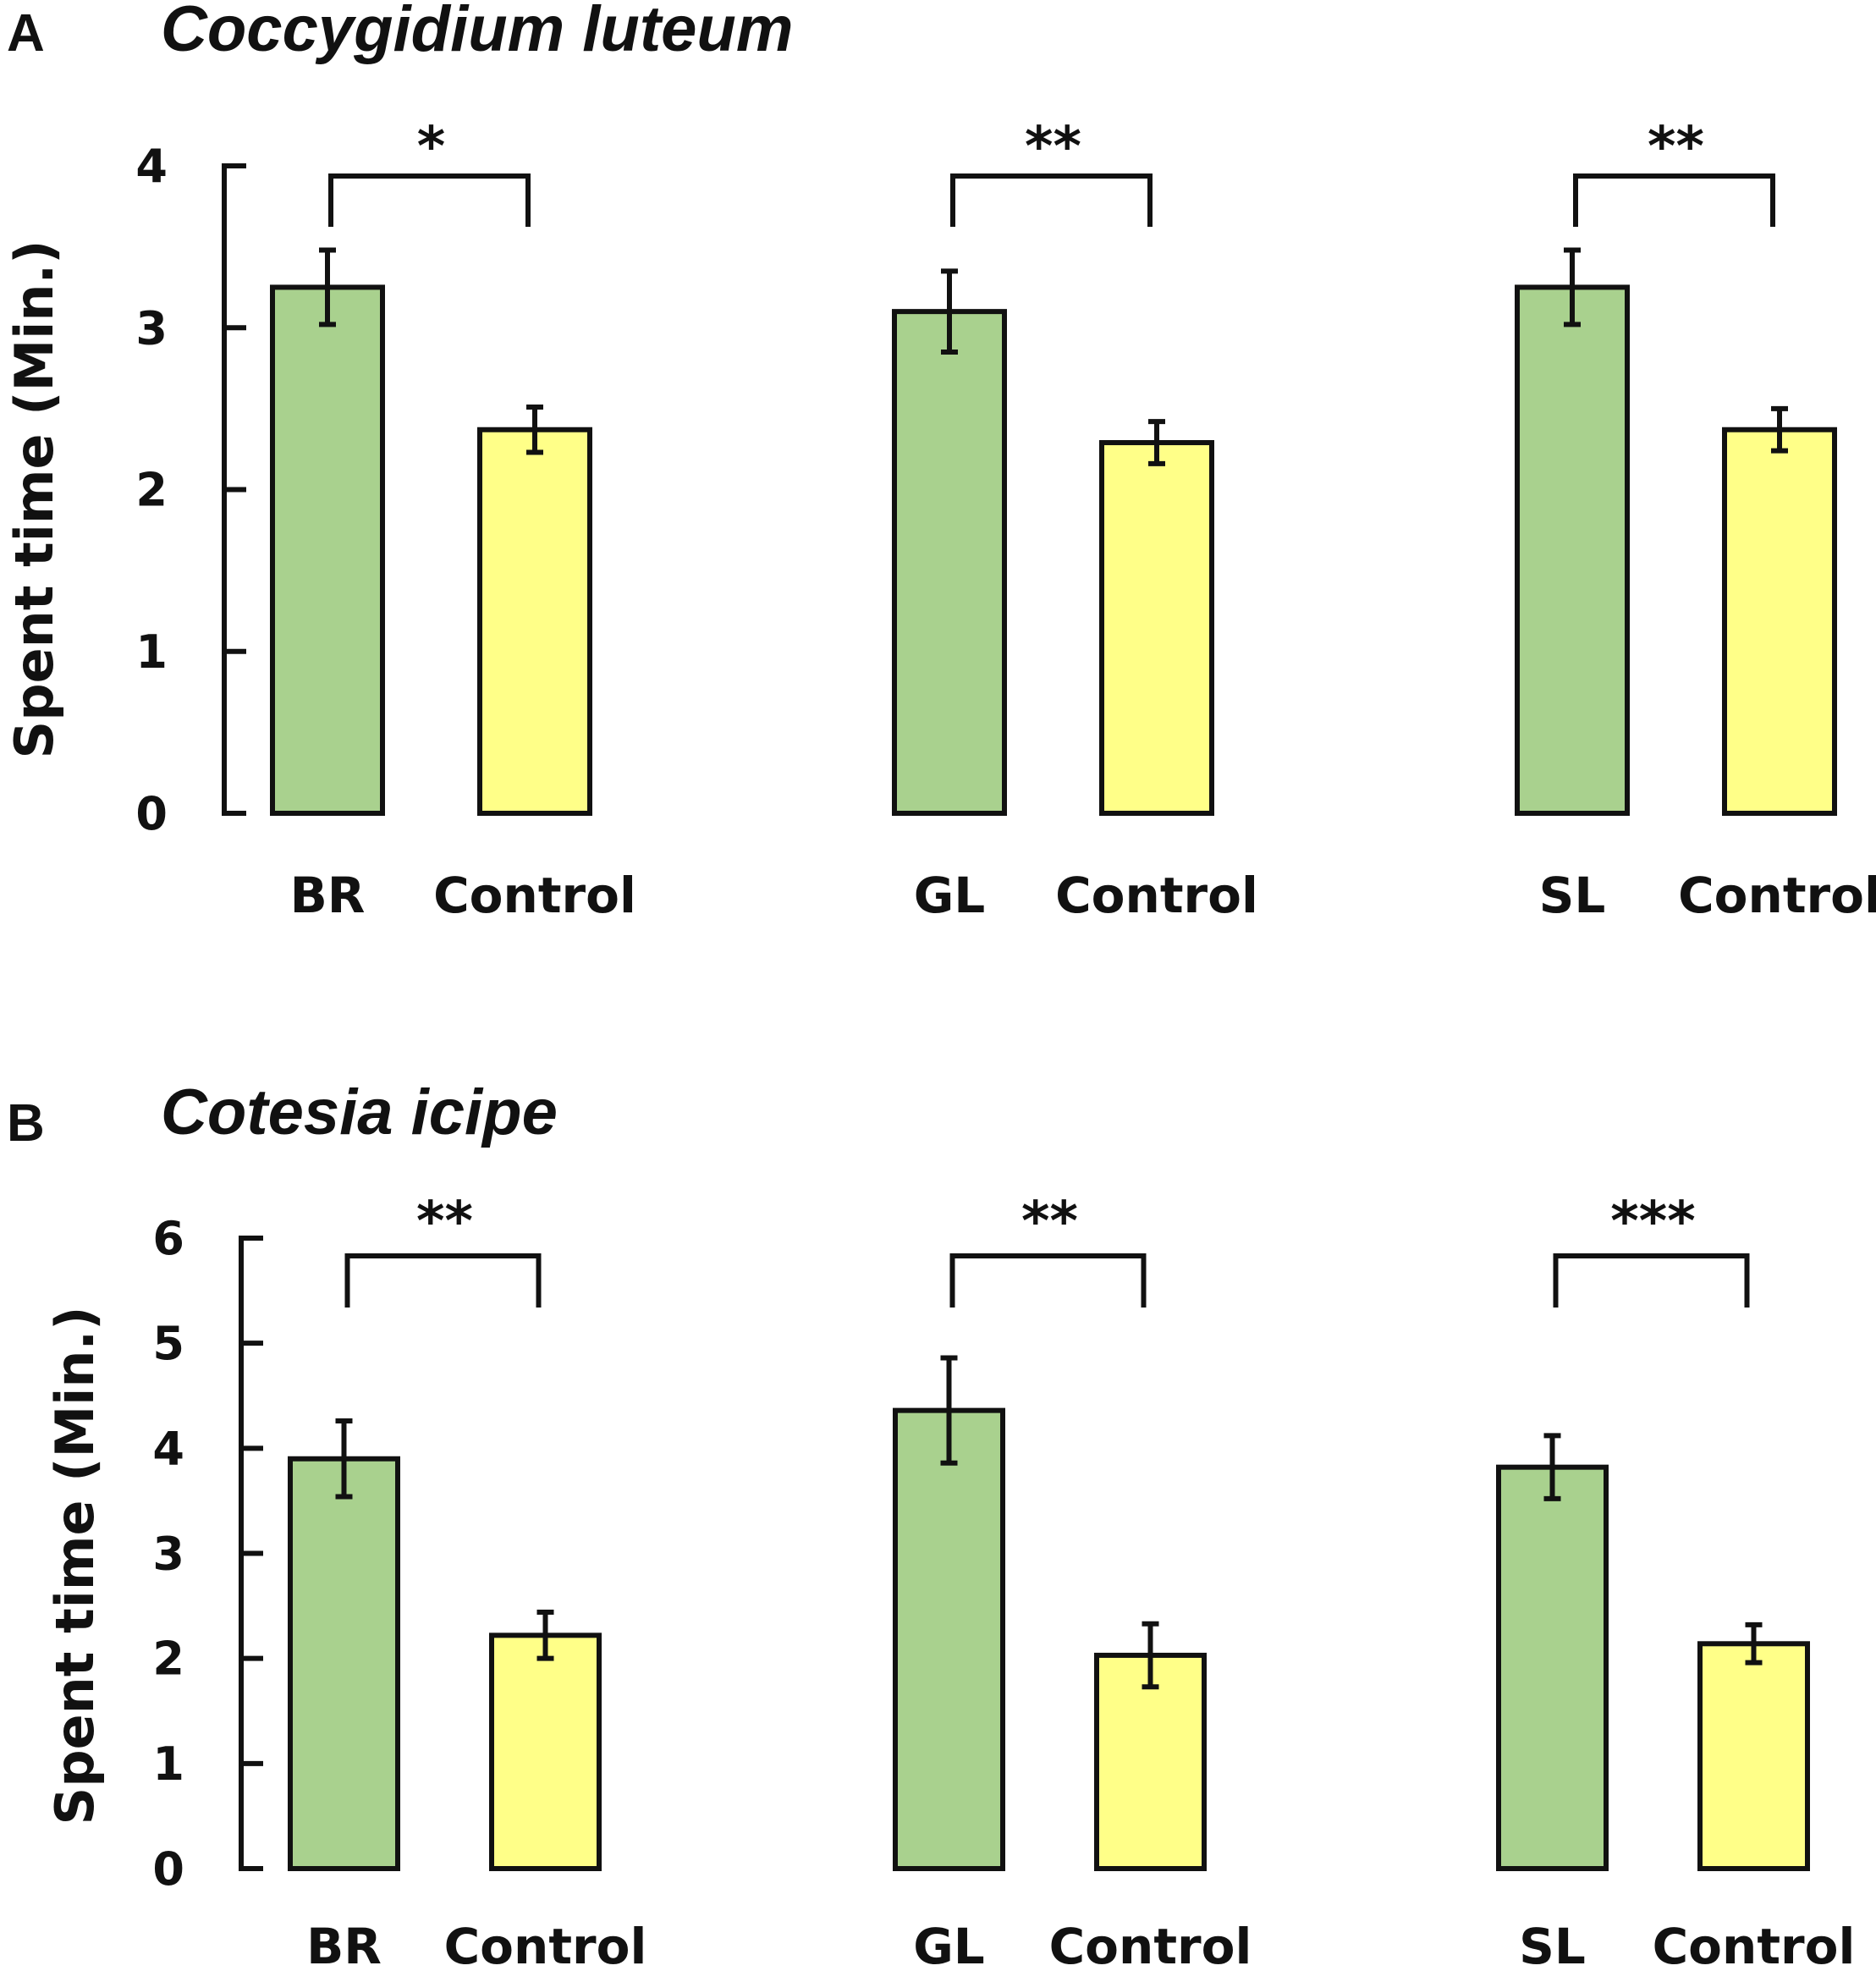 This screenshot has height=1971, width=1876. Describe the element at coordinates (34, 499) in the screenshot. I see `panel-a-y-axis-label: Spent time (Min.)` at that location.